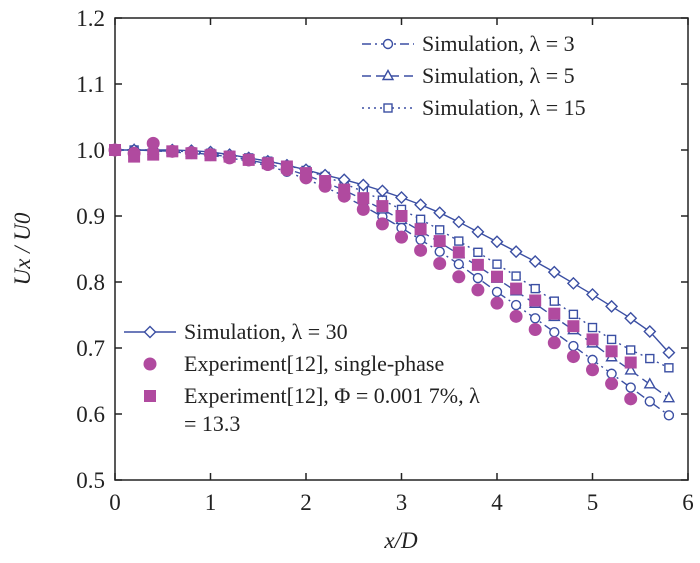 This screenshot has height=563, width=700. I want to click on x-tick-label: 3, so click(402, 502).